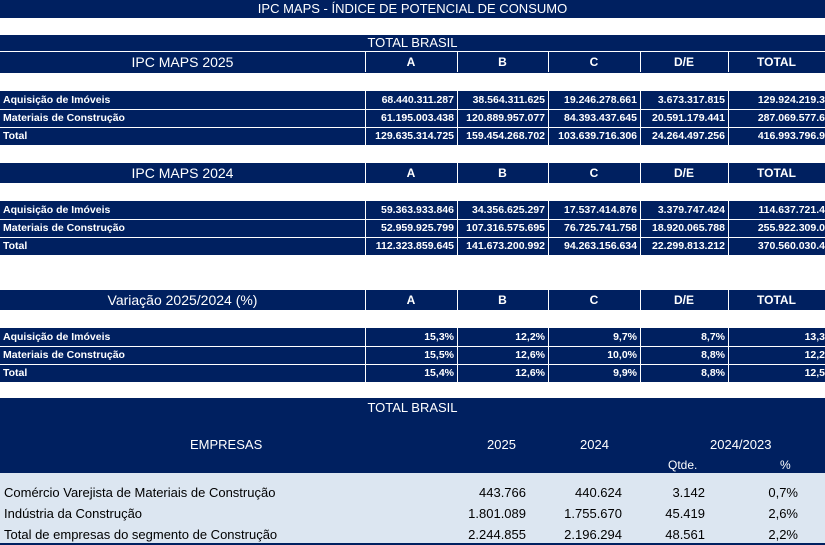  What do you see at coordinates (497, 534) in the screenshot?
I see `cell-2025: 2.244.855` at bounding box center [497, 534].